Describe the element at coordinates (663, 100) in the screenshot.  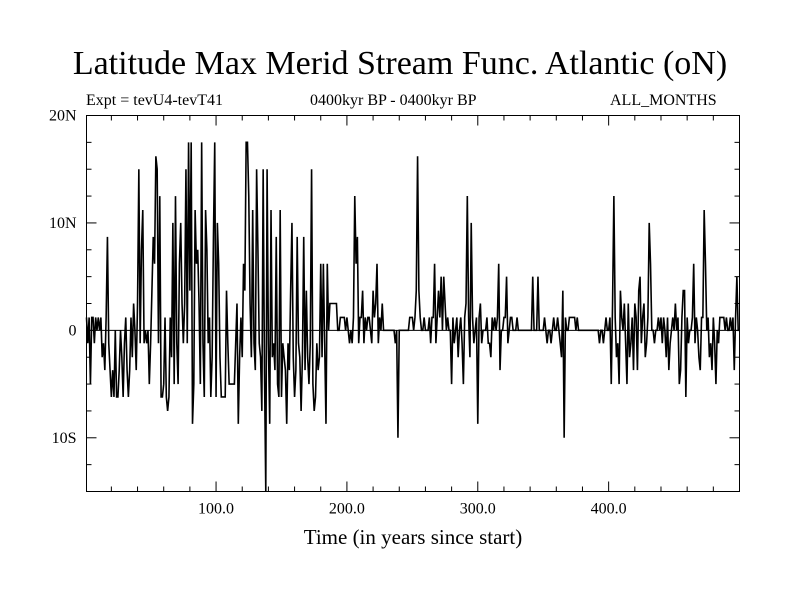
I see `months-label: ALL_MONTHS` at that location.